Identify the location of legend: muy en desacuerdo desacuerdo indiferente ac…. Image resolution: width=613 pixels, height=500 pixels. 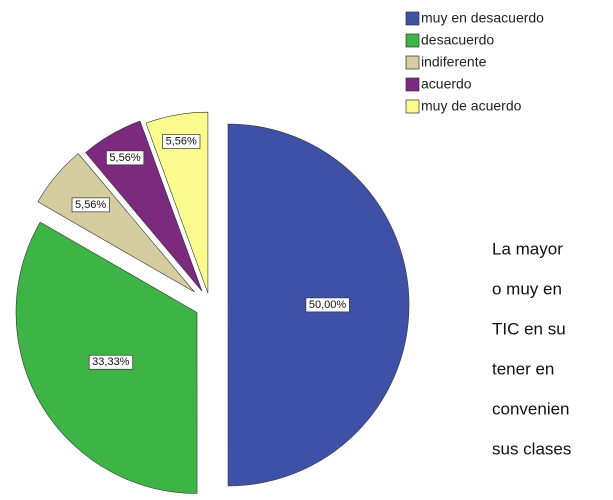
(474, 62).